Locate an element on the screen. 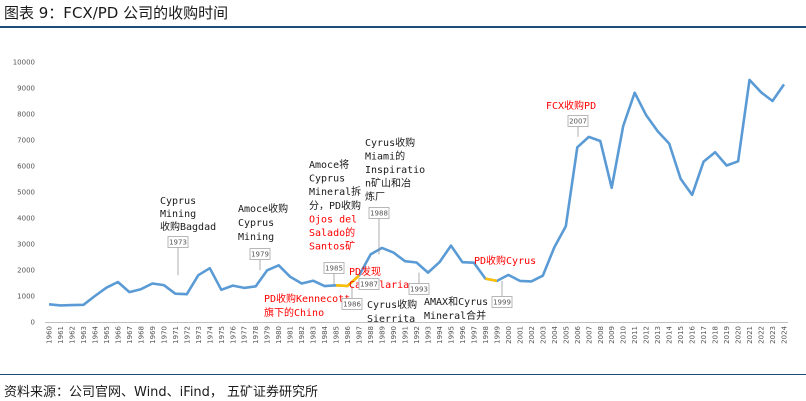 The width and height of the screenshot is (806, 401). y-tick-label: 4000 is located at coordinates (26, 219).